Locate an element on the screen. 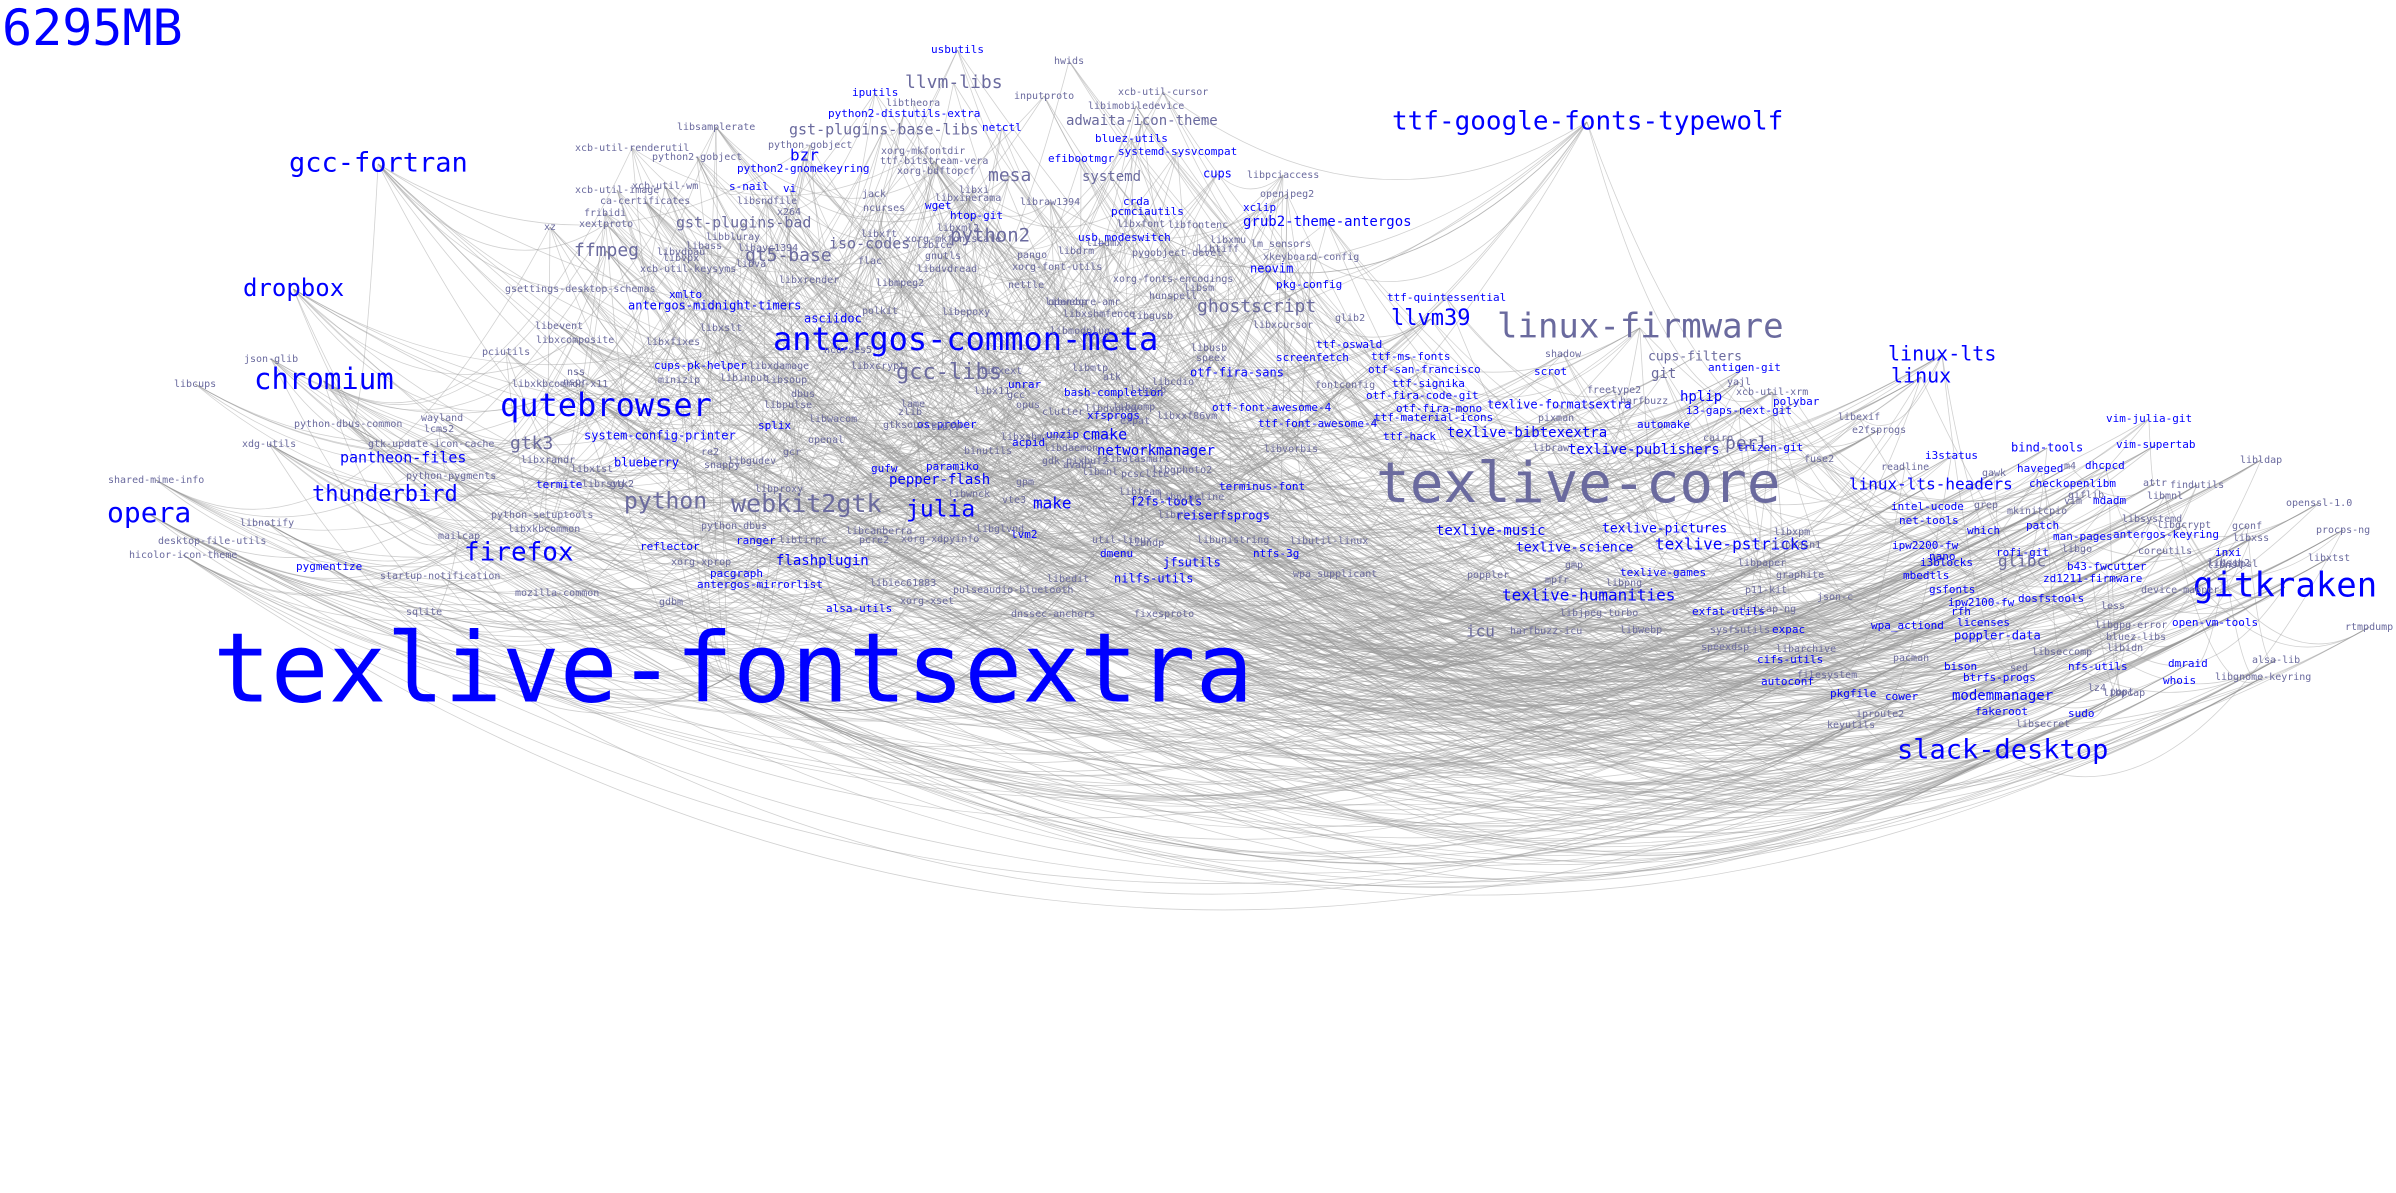 This screenshot has width=2396, height=1193. package-label-acpid: acpid is located at coordinates (1028, 442).